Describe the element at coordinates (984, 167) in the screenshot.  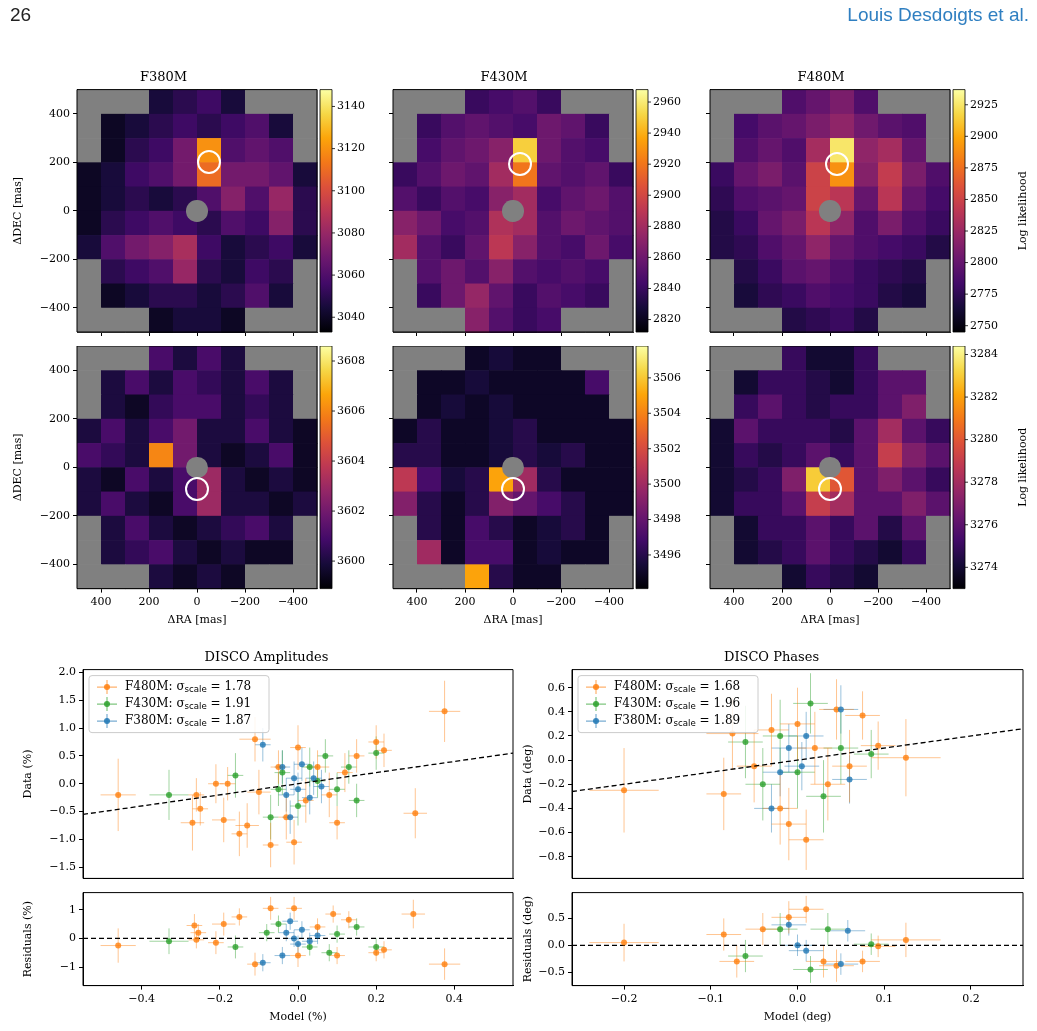
I see `color-bar-label: 2875` at that location.